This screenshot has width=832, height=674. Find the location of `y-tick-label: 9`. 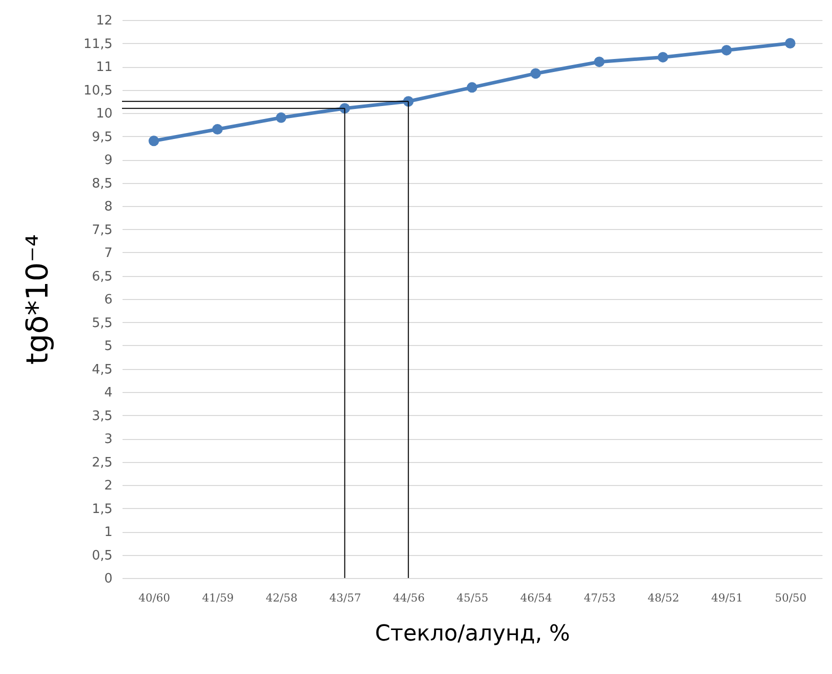

y-tick-label: 9 is located at coordinates (108, 160).